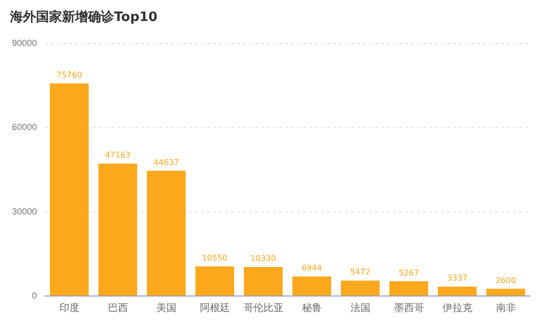 The image size is (540, 320). Describe the element at coordinates (69, 308) in the screenshot. I see `x-tick-label: 印度` at that location.